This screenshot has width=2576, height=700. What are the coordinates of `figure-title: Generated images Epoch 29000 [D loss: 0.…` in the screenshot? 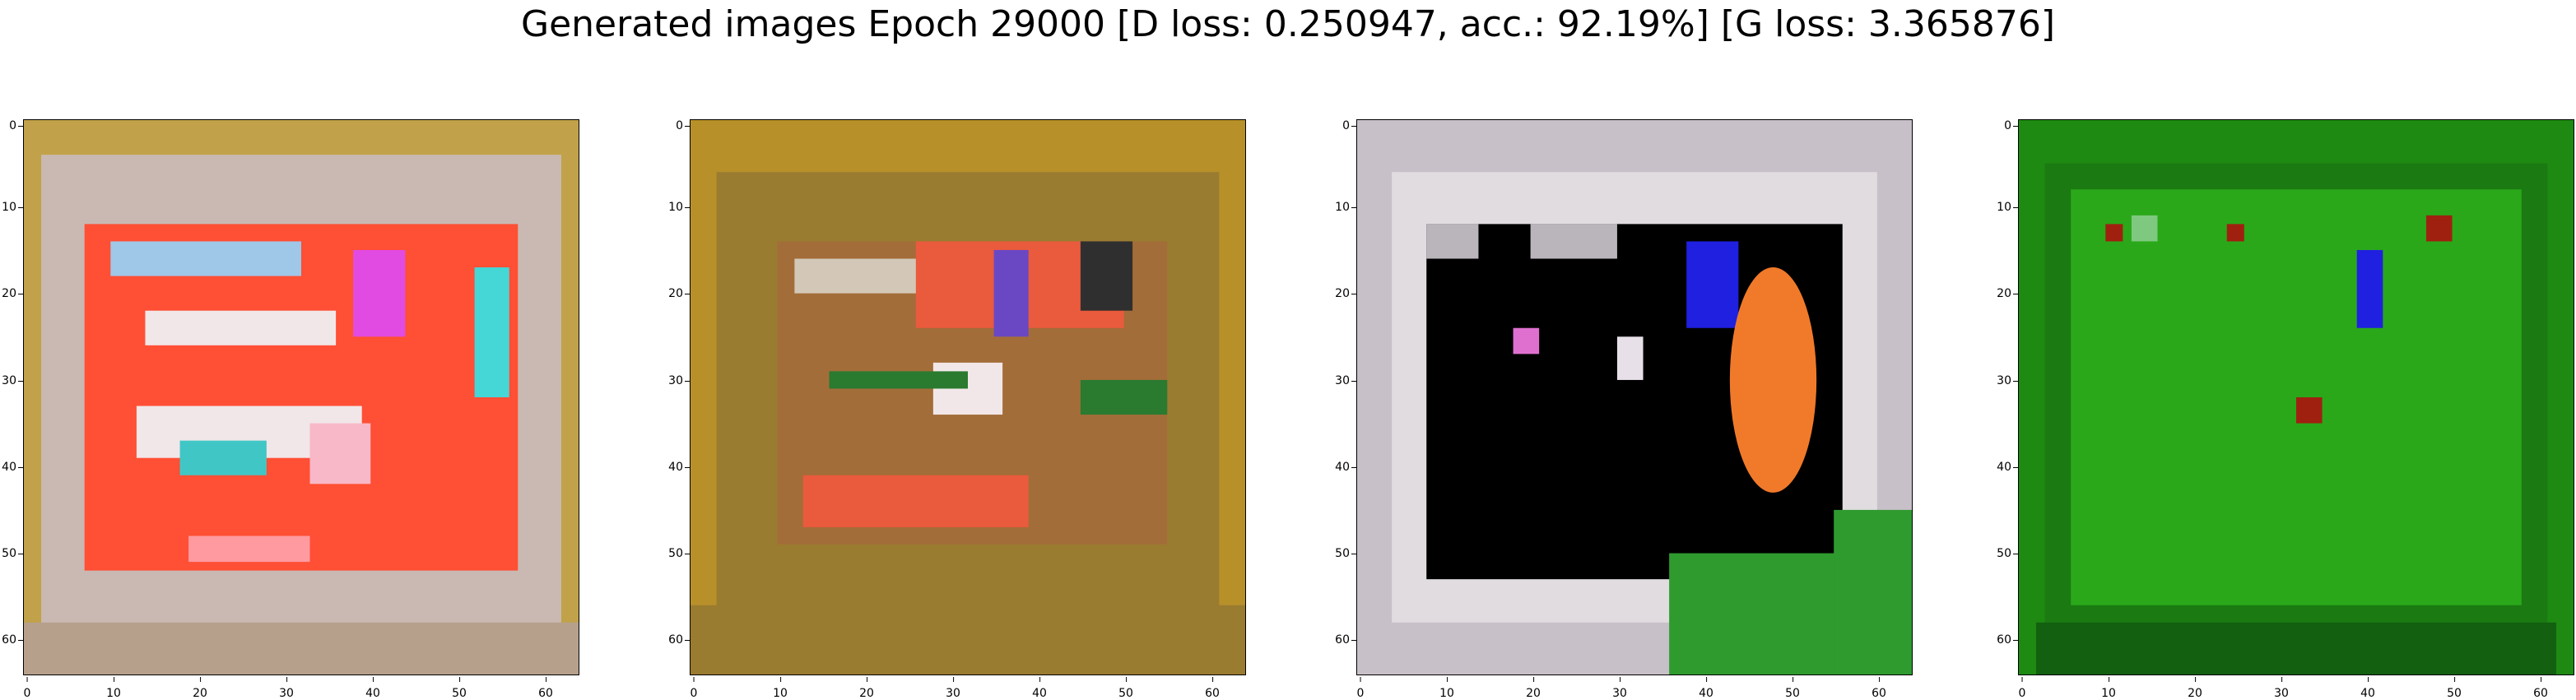 It's located at (1288, 24).